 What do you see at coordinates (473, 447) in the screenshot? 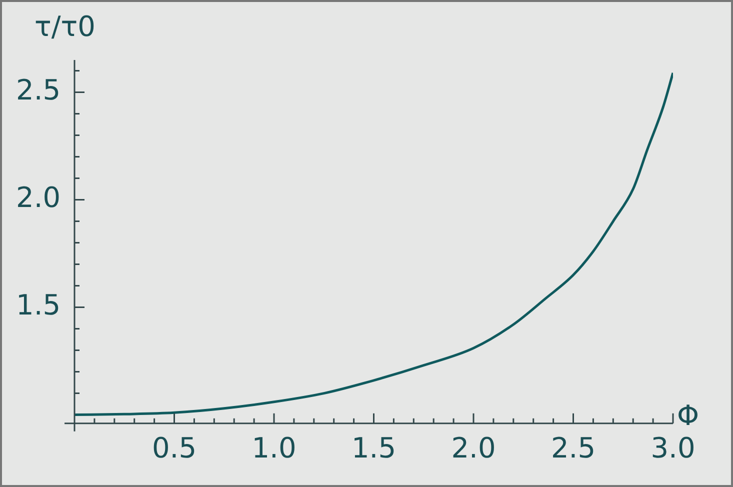
I see `x-tick-label: 2.0` at bounding box center [473, 447].